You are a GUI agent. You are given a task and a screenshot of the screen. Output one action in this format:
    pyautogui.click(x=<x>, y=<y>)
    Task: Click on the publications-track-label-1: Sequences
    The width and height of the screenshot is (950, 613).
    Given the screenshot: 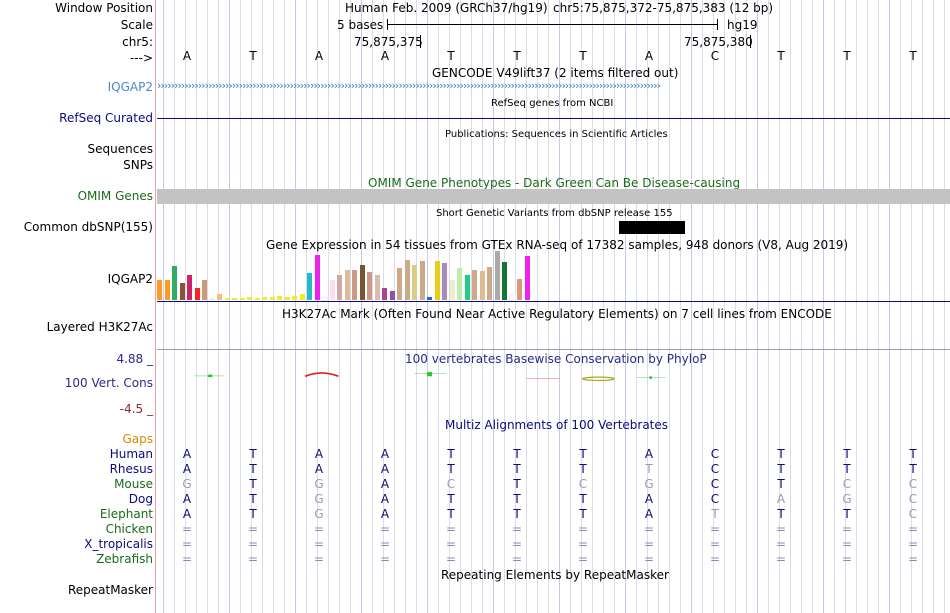 What is the action you would take?
    pyautogui.click(x=120, y=149)
    